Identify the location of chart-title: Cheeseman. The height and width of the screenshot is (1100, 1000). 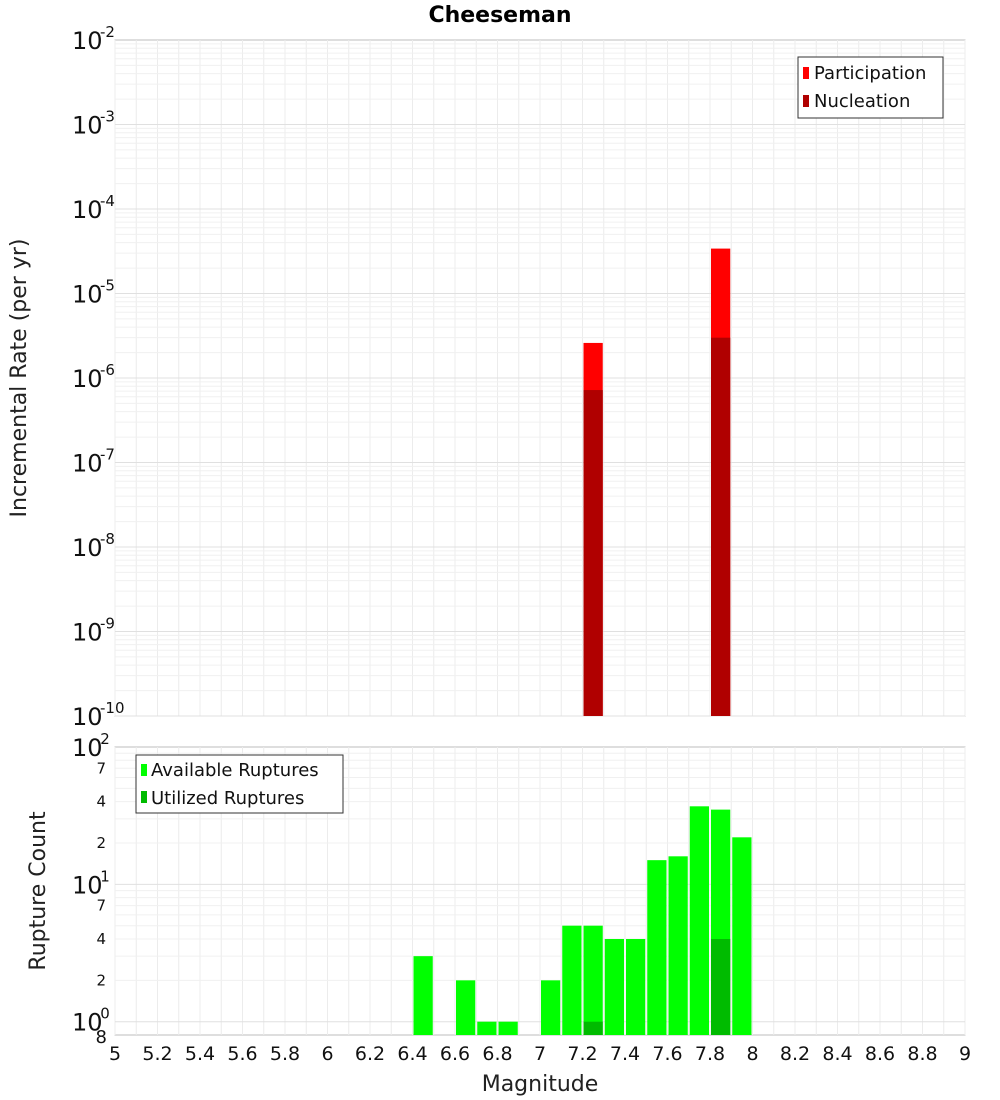
(499, 15).